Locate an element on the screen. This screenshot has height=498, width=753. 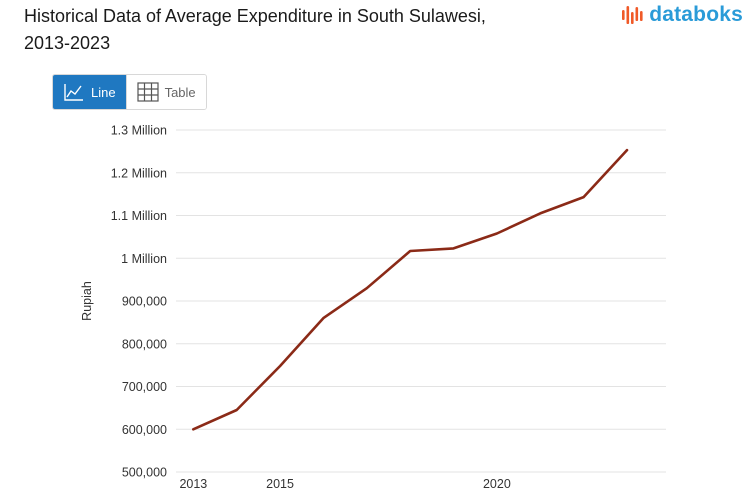
x-tick-label: 2015 is located at coordinates (280, 484).